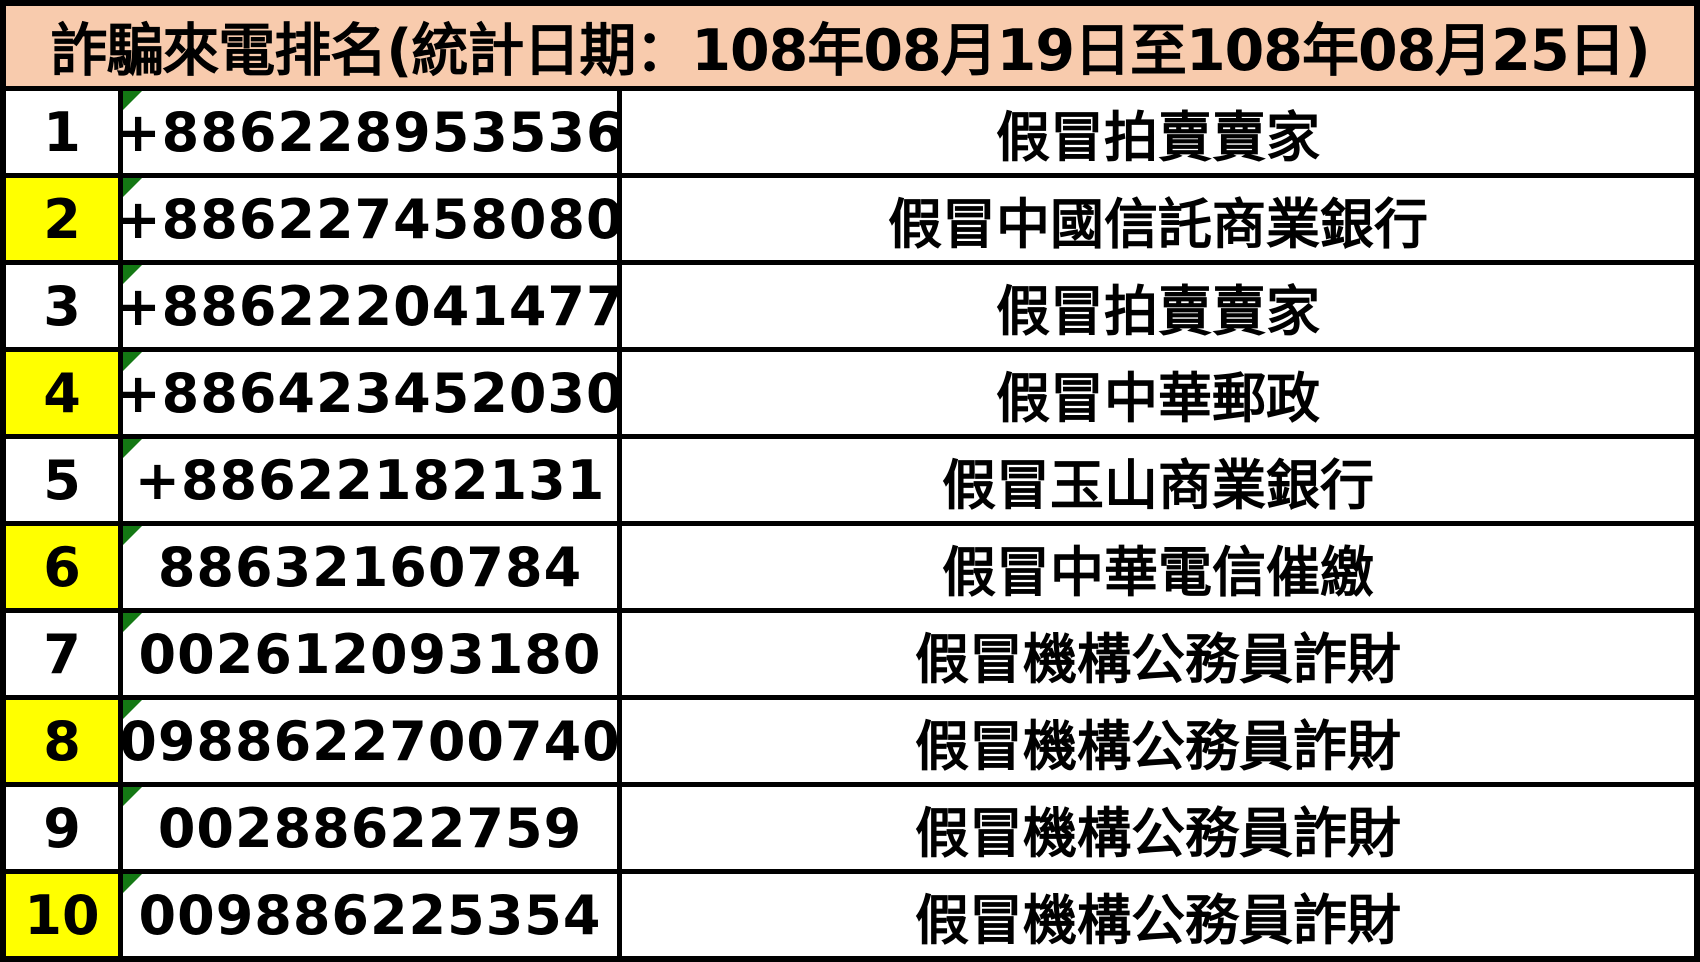 This screenshot has height=962, width=1700. I want to click on table-row: 5 +88622182131 假冒玉山商業銀行, so click(850, 480).